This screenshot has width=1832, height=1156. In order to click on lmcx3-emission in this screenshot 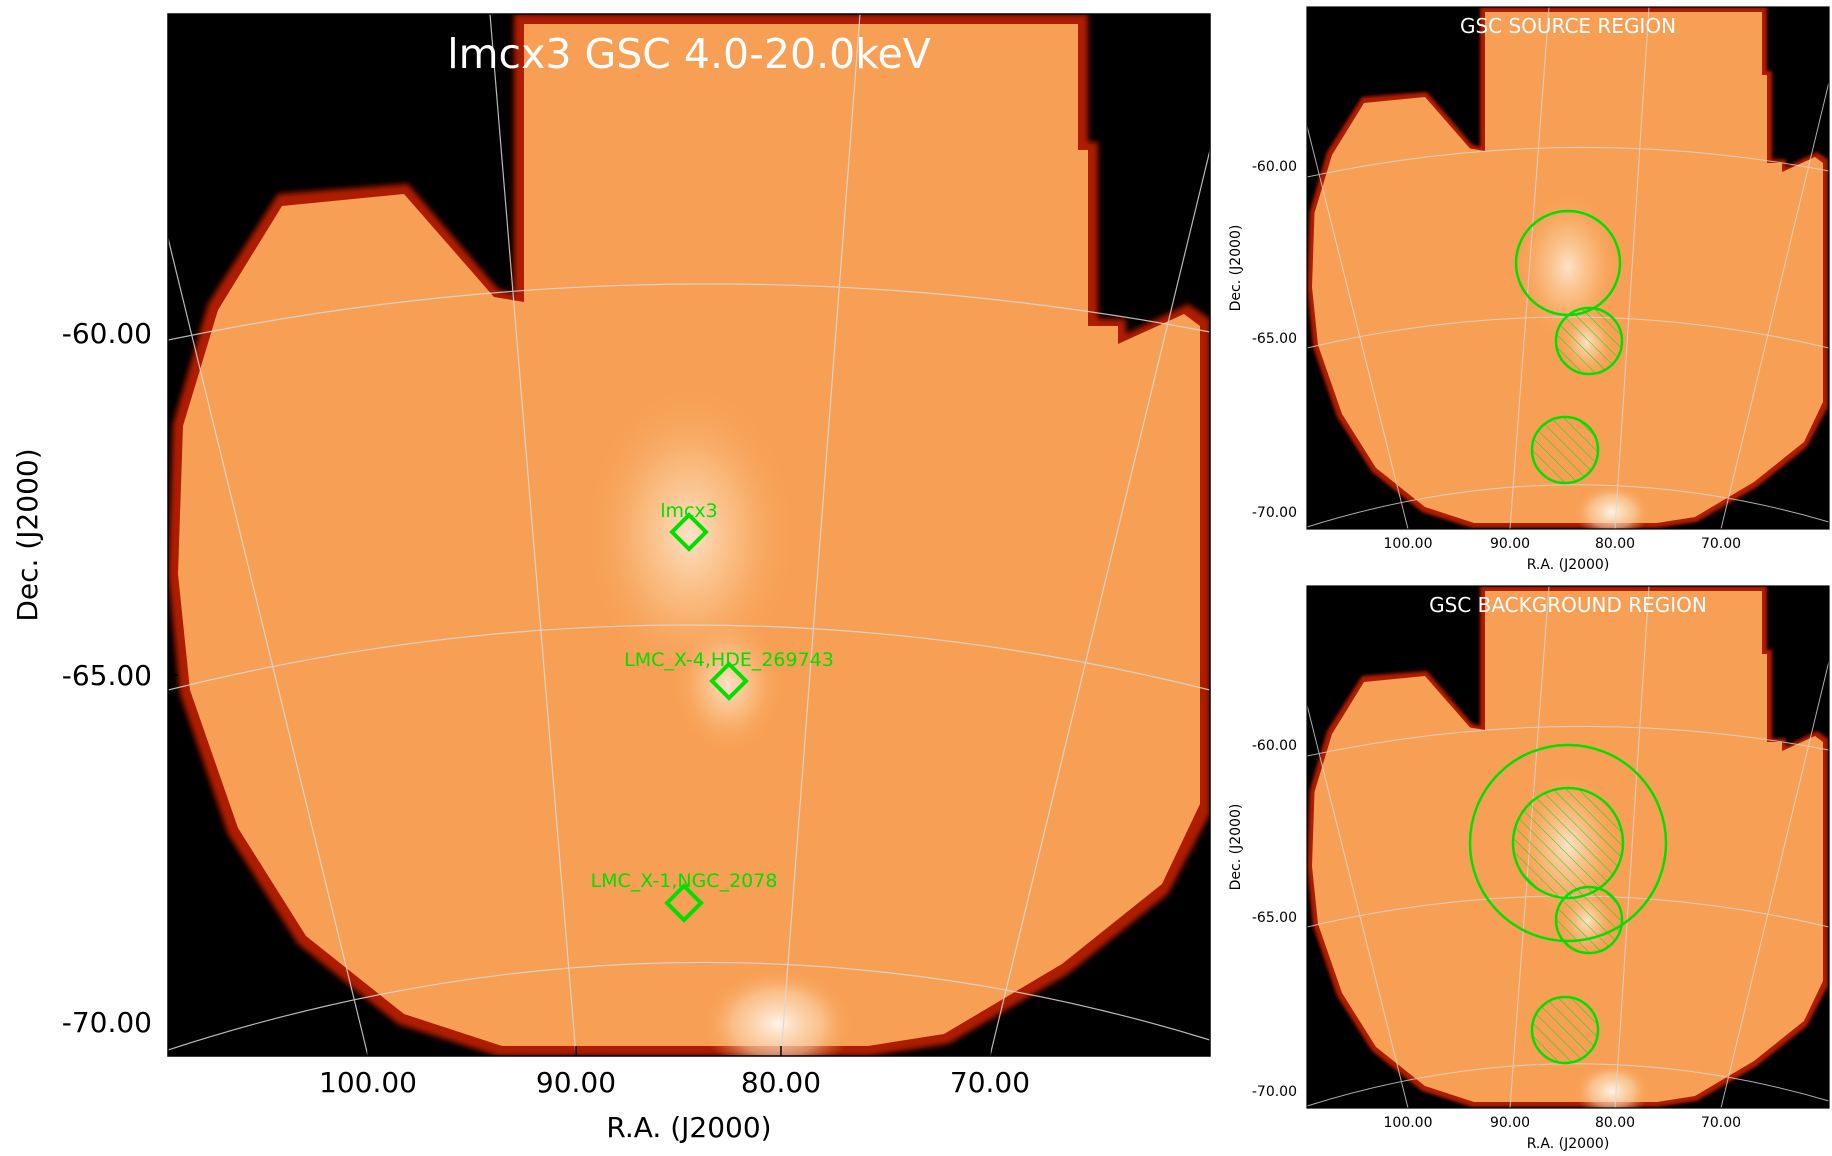, I will do `click(690, 534)`.